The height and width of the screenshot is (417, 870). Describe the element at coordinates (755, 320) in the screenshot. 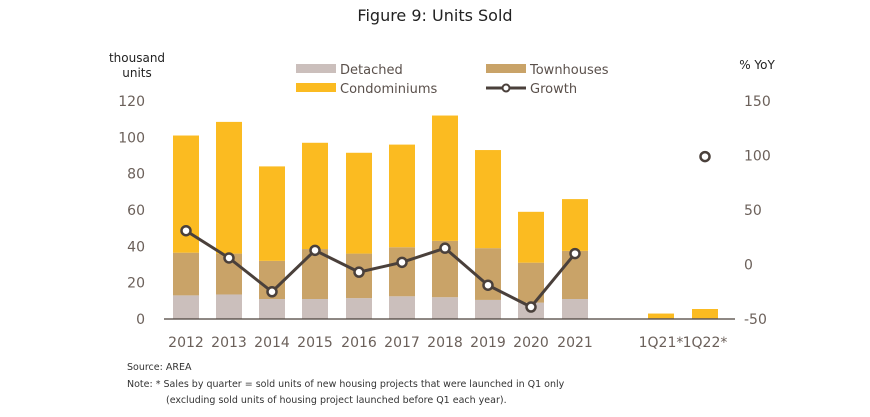

I see `y-right-tick--50: -50` at that location.